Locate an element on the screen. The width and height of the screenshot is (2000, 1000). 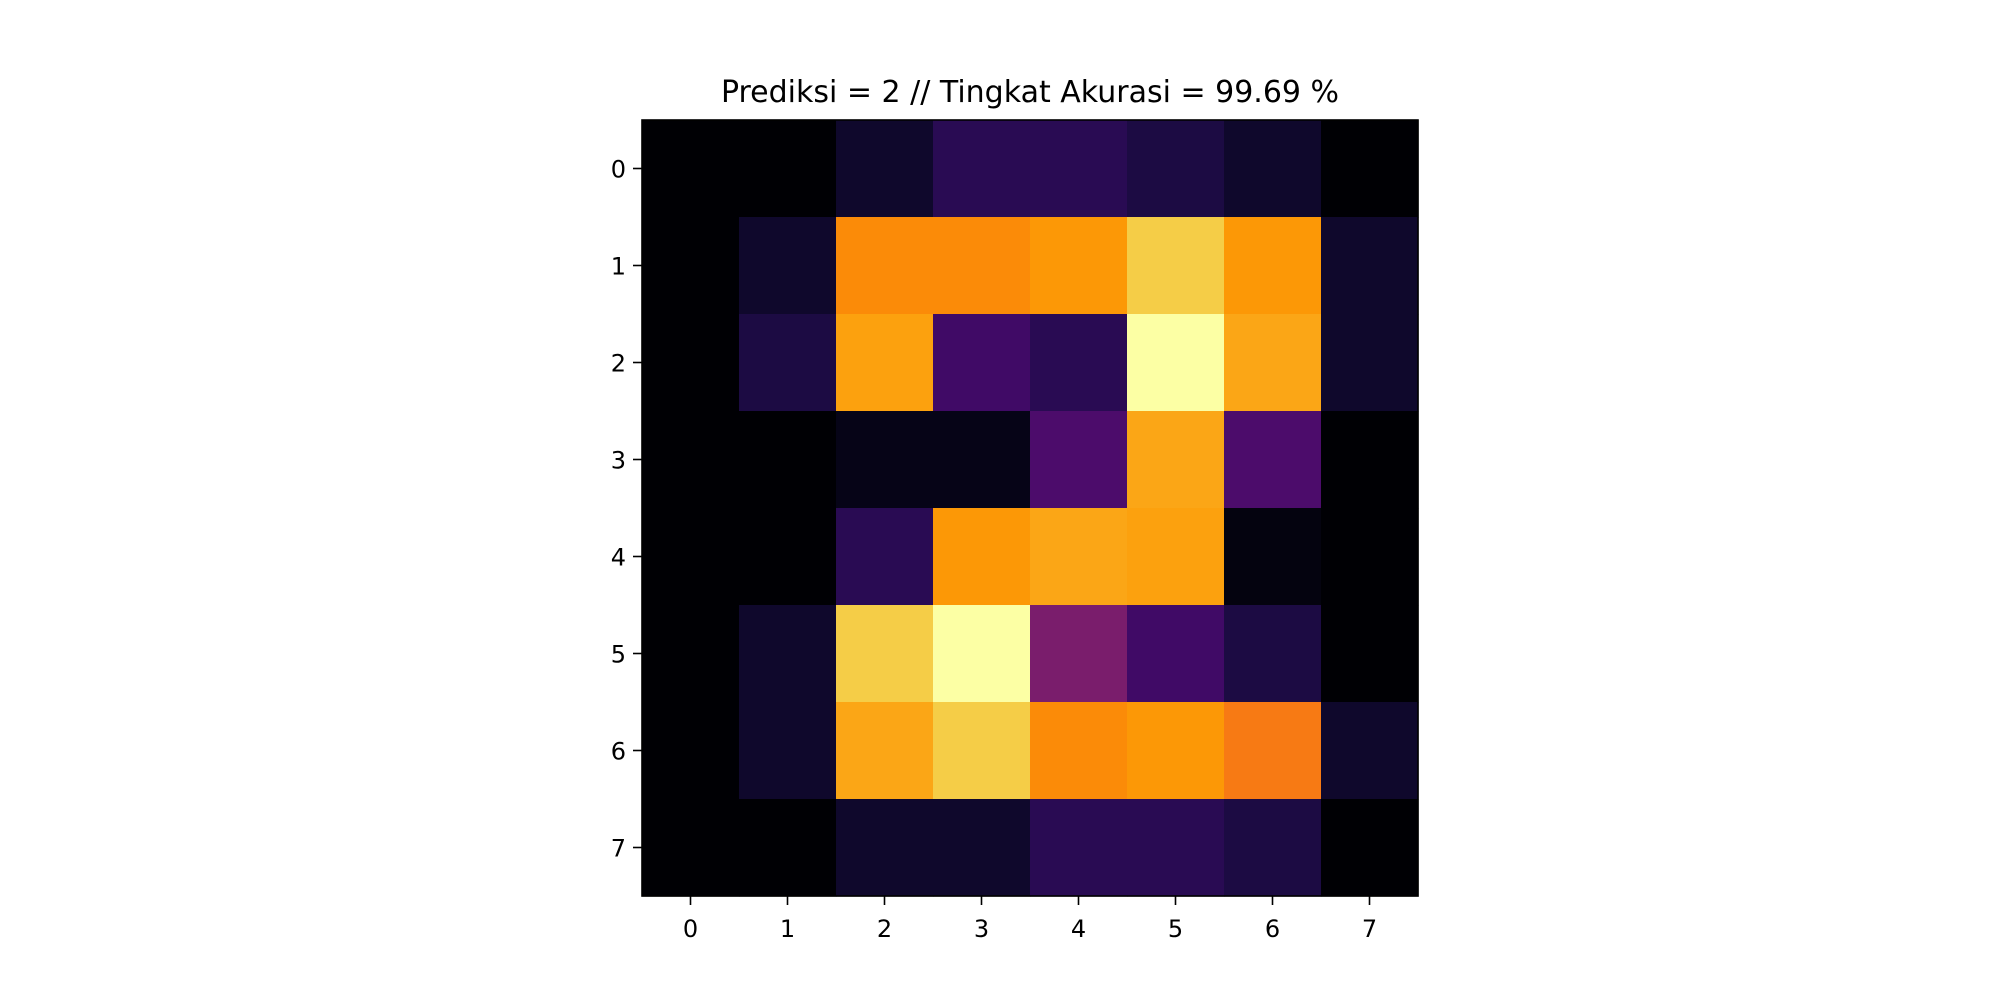
heatmap-cell-r6-c7 is located at coordinates (1370, 751).